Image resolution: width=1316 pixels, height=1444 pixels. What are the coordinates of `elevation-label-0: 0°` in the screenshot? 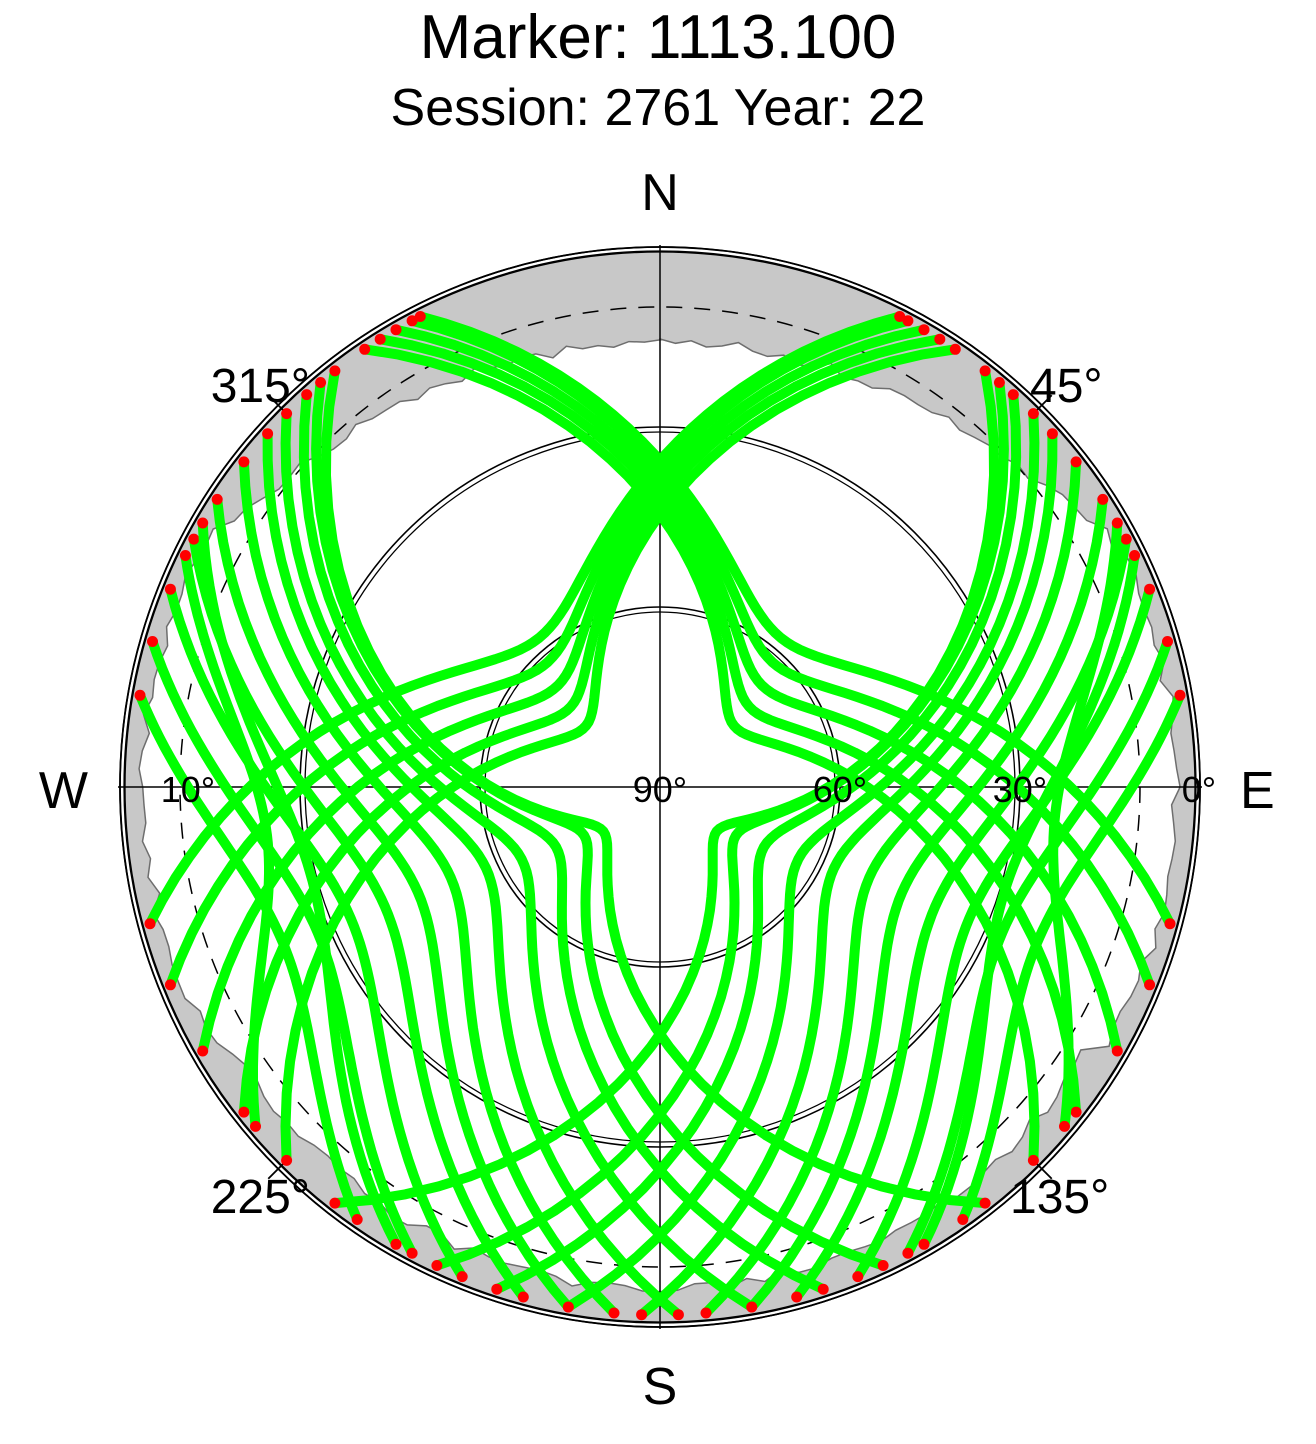 It's located at (1199, 789).